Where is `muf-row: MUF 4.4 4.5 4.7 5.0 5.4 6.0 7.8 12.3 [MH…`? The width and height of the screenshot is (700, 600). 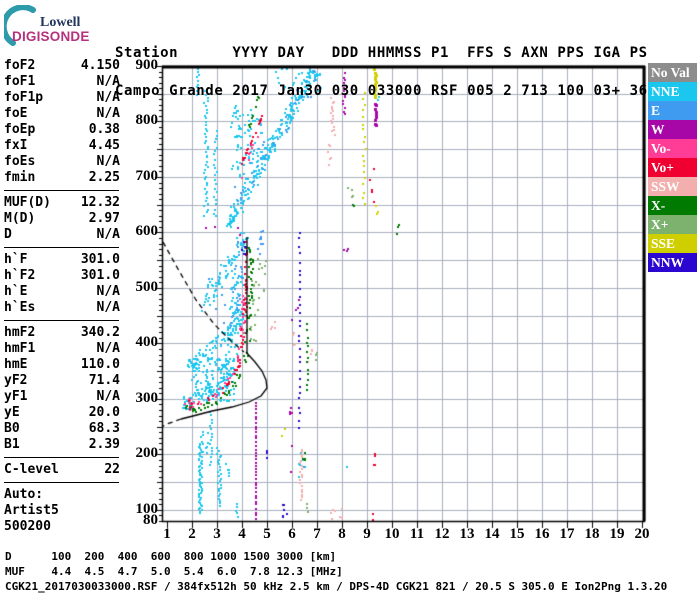 muf-row: MUF 4.4 4.5 4.7 5.0 5.4 6.0 7.8 12.3 [MH… is located at coordinates (174, 571).